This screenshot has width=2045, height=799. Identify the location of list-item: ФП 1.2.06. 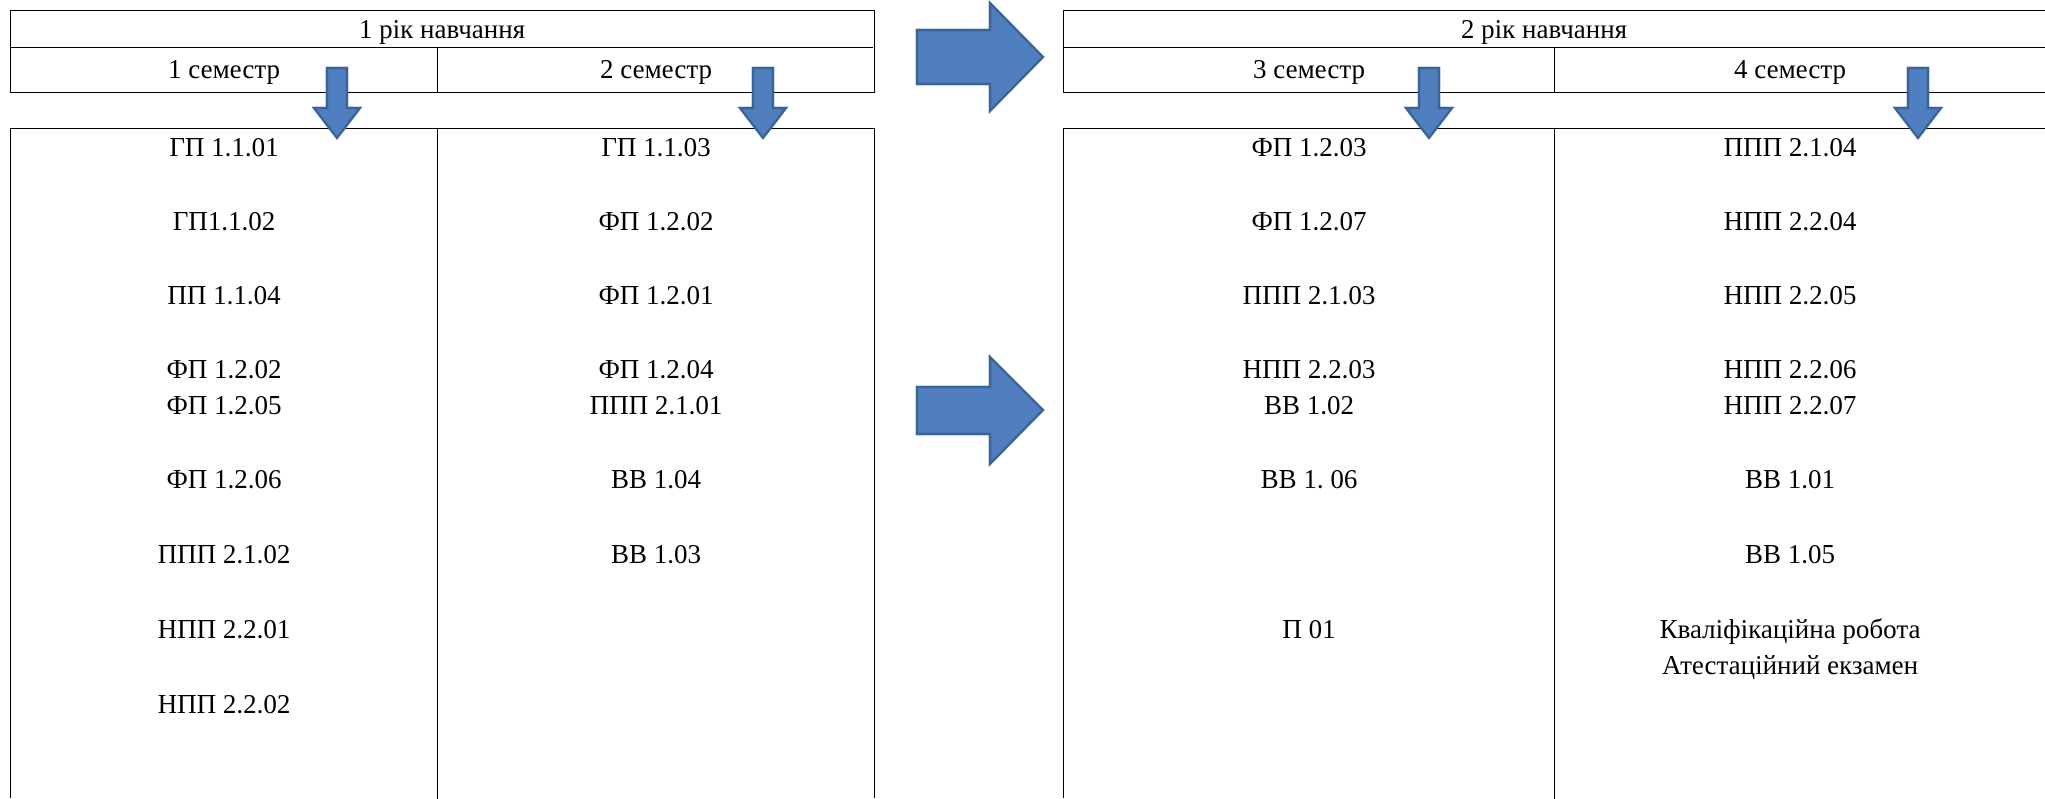
(224, 479).